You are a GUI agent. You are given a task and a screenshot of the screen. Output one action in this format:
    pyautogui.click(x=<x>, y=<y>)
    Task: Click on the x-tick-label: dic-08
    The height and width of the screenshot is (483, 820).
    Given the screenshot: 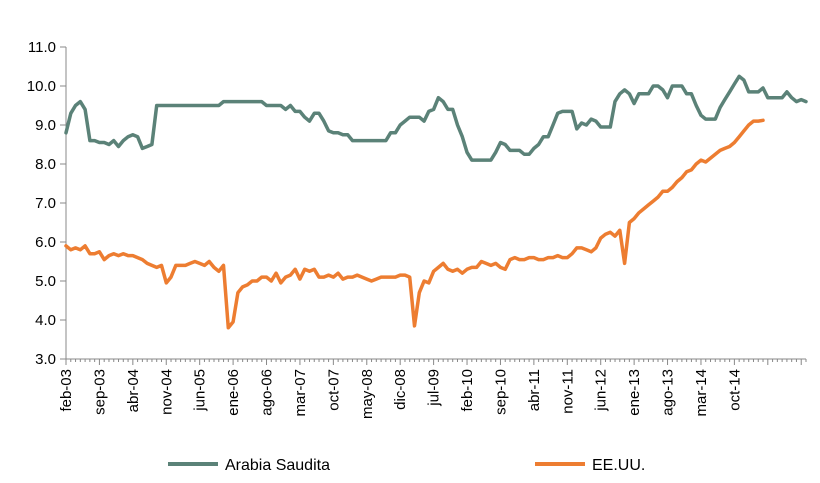 What is the action you would take?
    pyautogui.click(x=400, y=389)
    